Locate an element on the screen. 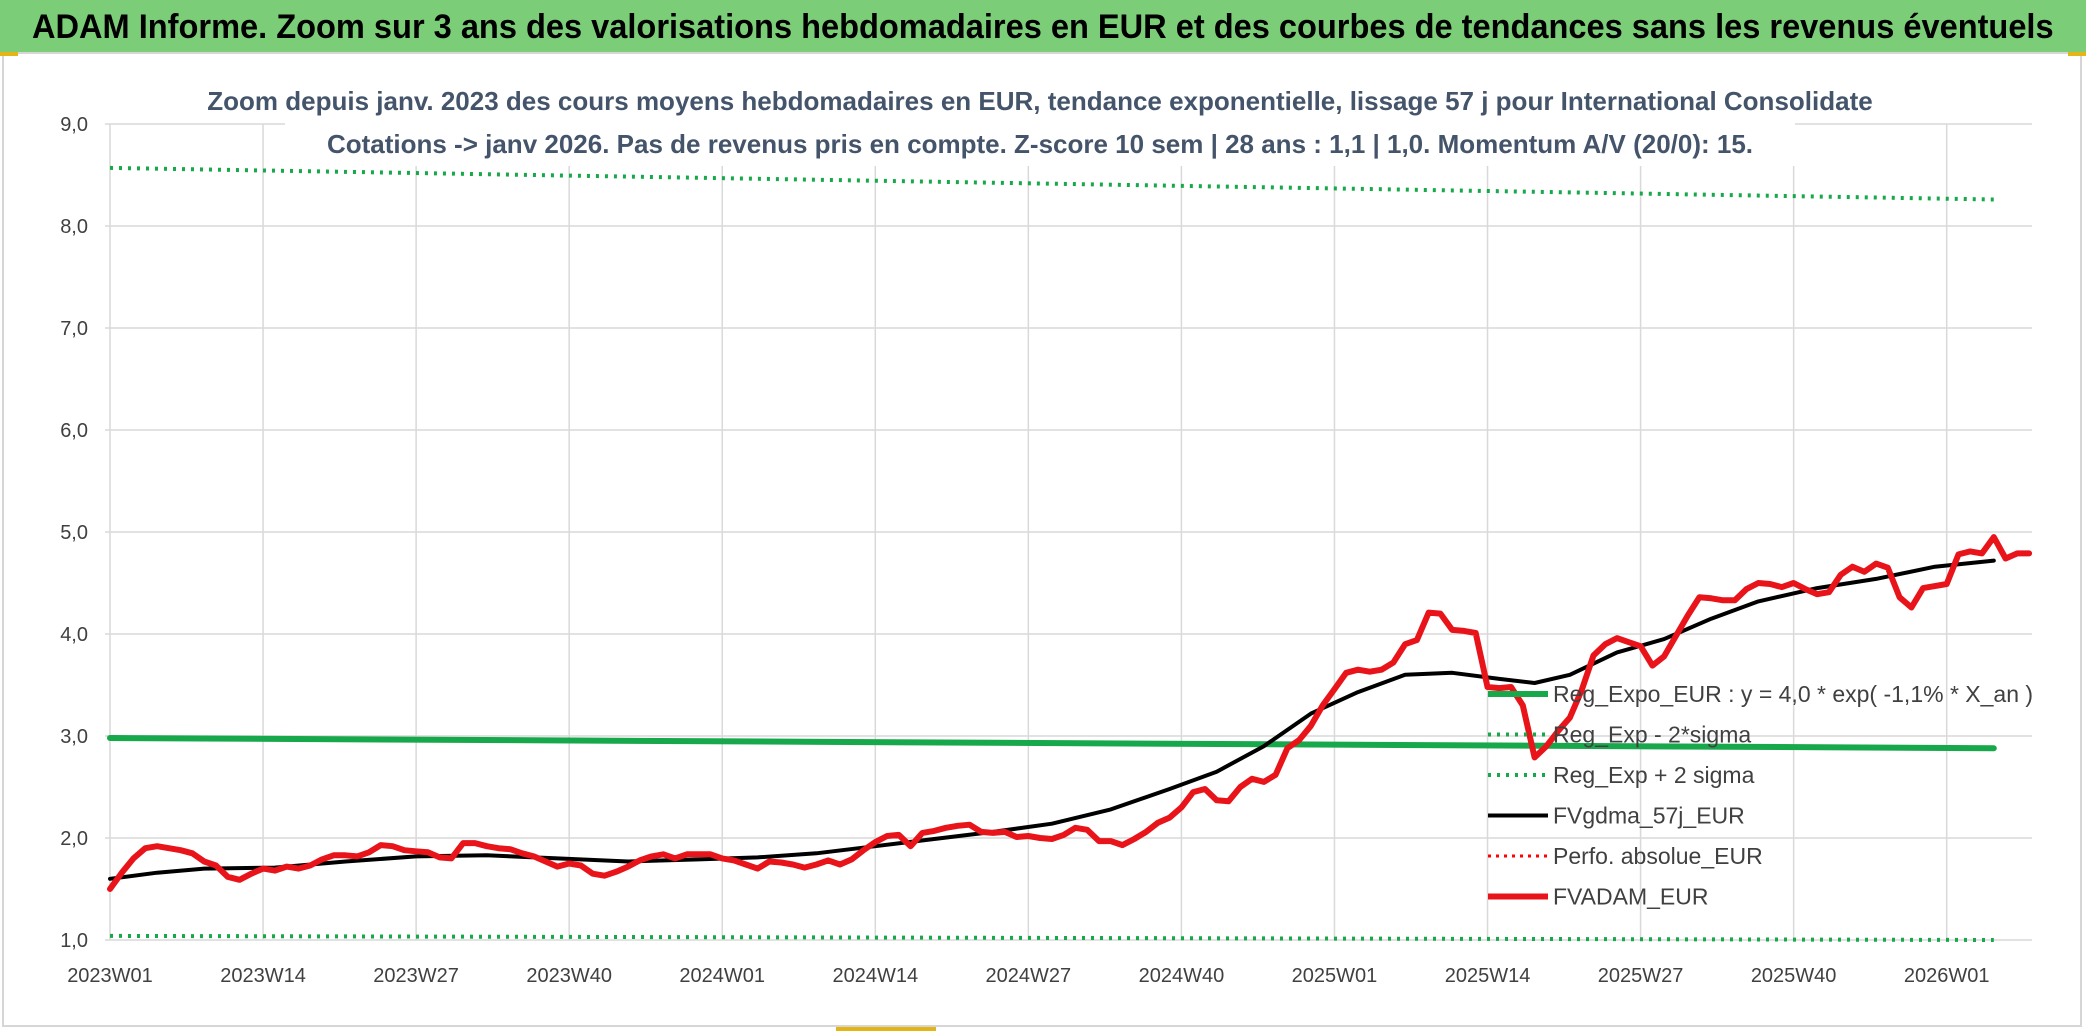  legend-label: Reg_Exp + 2 sigma is located at coordinates (1654, 775).